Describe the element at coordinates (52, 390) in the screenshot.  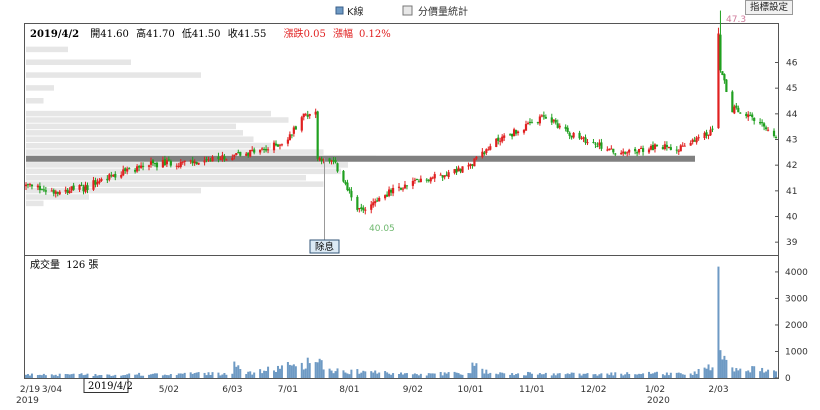
I see `date-tick-label: 3/04` at that location.